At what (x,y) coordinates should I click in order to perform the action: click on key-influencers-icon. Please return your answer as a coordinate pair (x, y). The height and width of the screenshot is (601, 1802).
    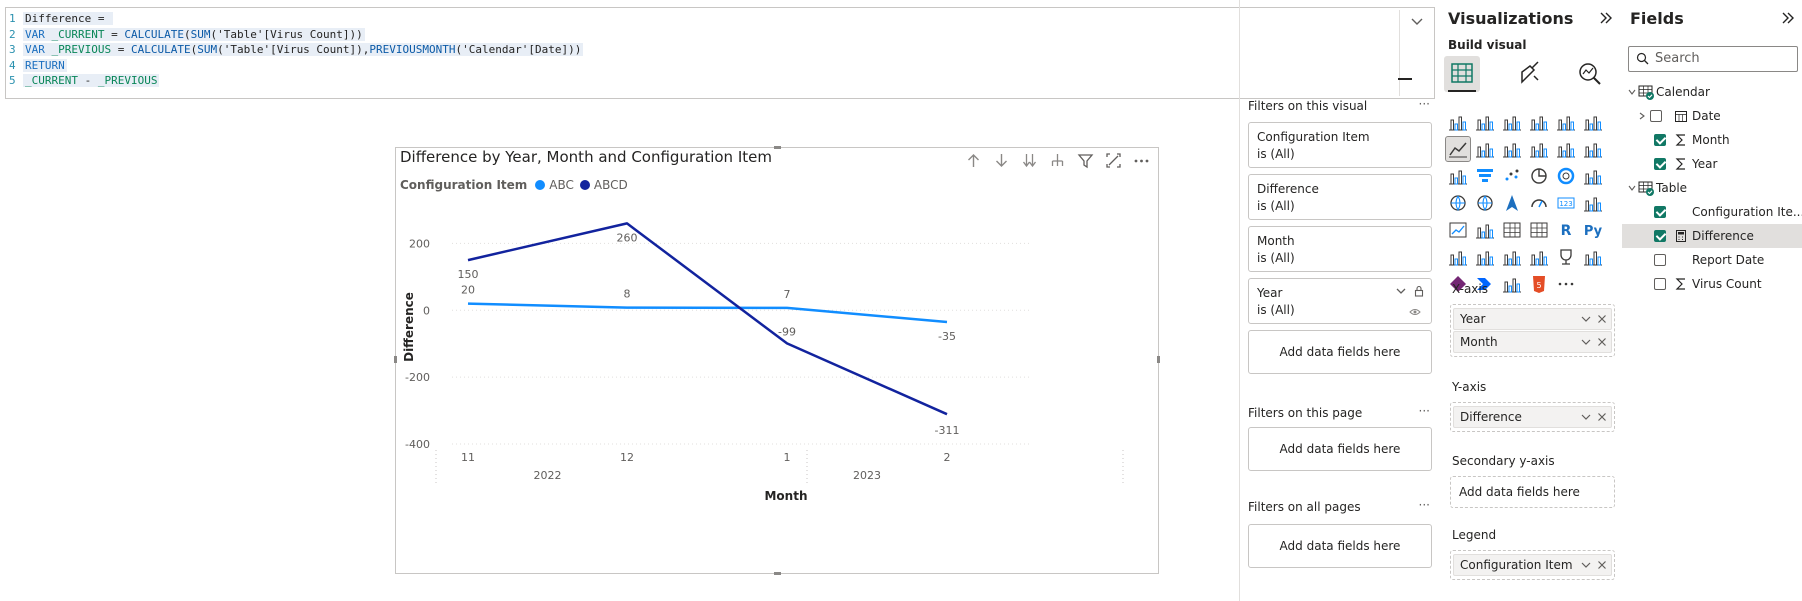
    Looking at the image, I should click on (1458, 257).